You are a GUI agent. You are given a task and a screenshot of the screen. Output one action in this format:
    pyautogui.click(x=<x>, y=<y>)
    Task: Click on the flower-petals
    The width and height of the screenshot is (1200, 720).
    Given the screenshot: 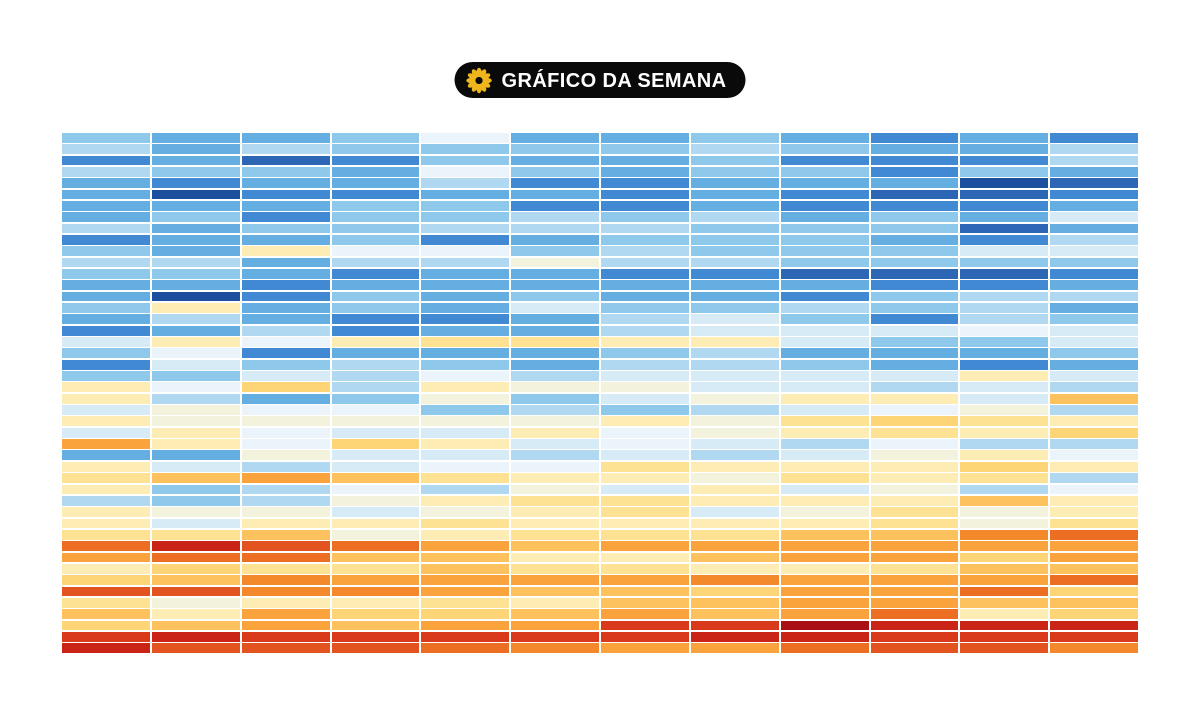 What is the action you would take?
    pyautogui.click(x=479, y=80)
    